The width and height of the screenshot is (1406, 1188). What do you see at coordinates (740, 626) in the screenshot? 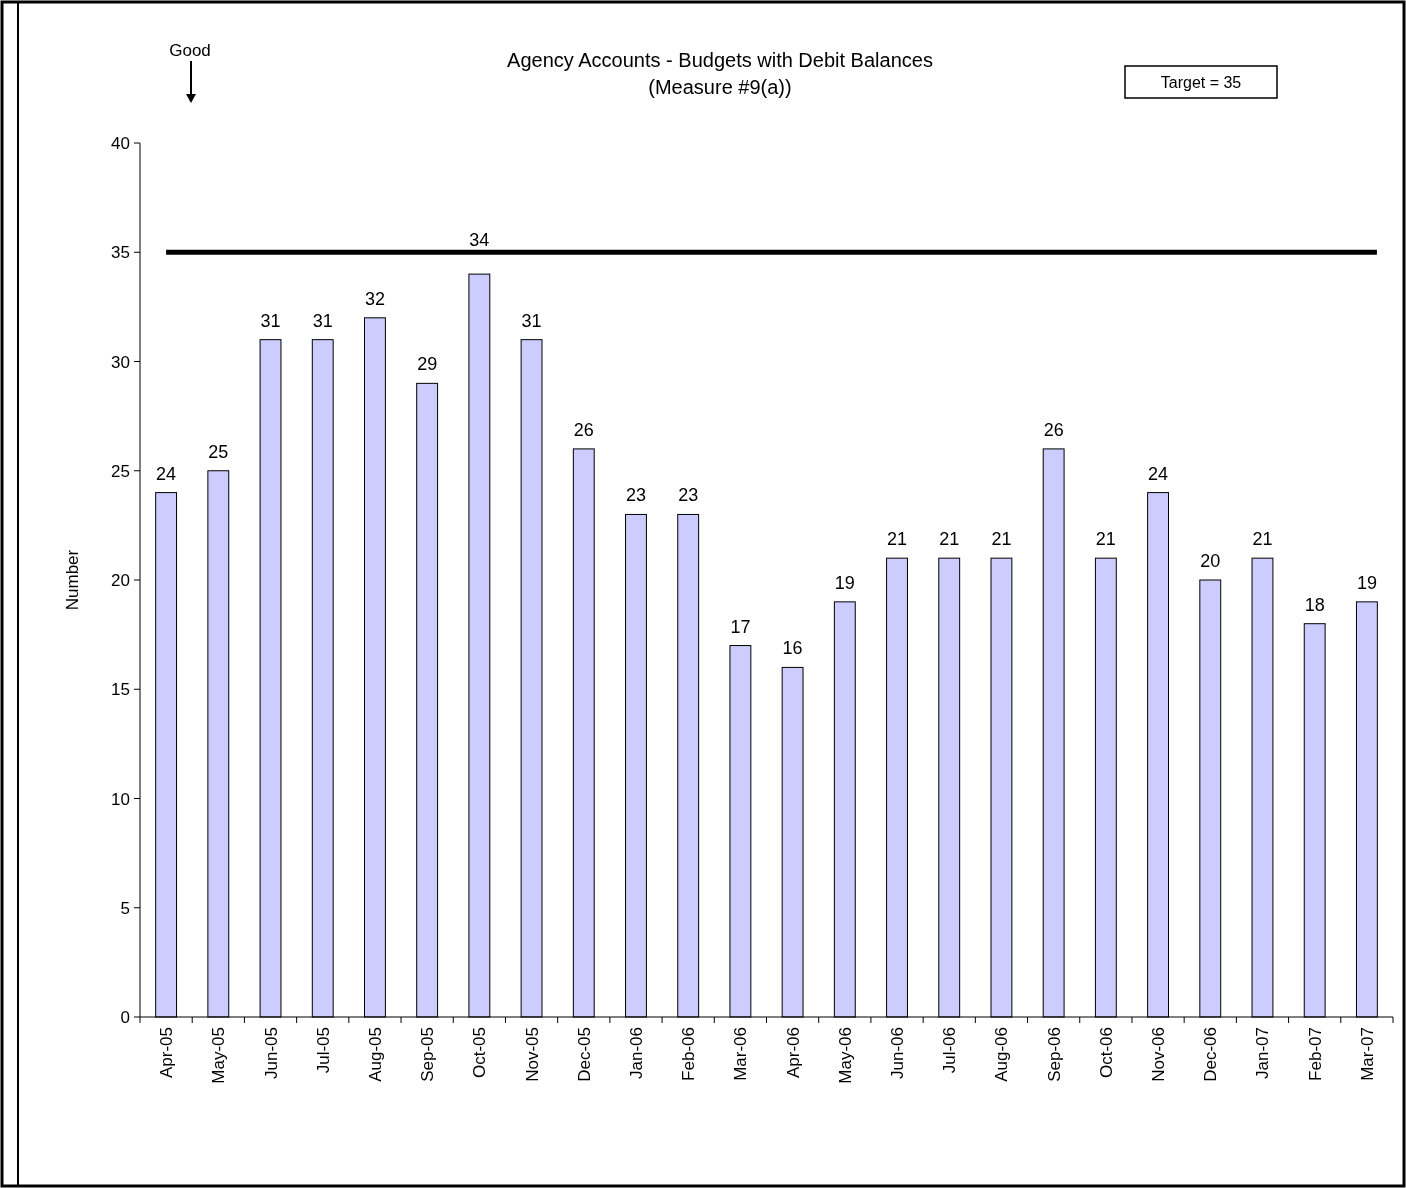
I see `data-label: 17` at bounding box center [740, 626].